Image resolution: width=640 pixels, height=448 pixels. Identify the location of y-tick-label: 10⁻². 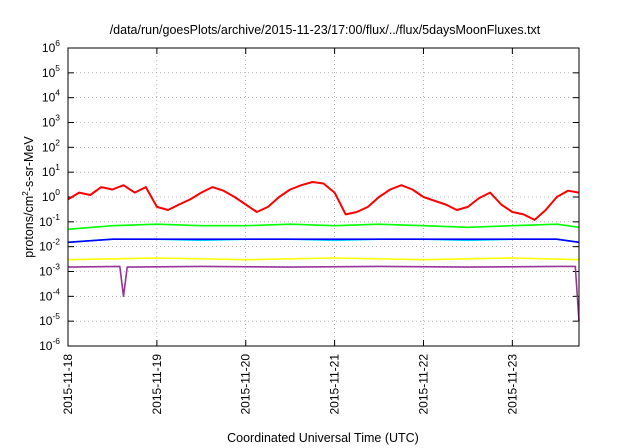
(49, 245).